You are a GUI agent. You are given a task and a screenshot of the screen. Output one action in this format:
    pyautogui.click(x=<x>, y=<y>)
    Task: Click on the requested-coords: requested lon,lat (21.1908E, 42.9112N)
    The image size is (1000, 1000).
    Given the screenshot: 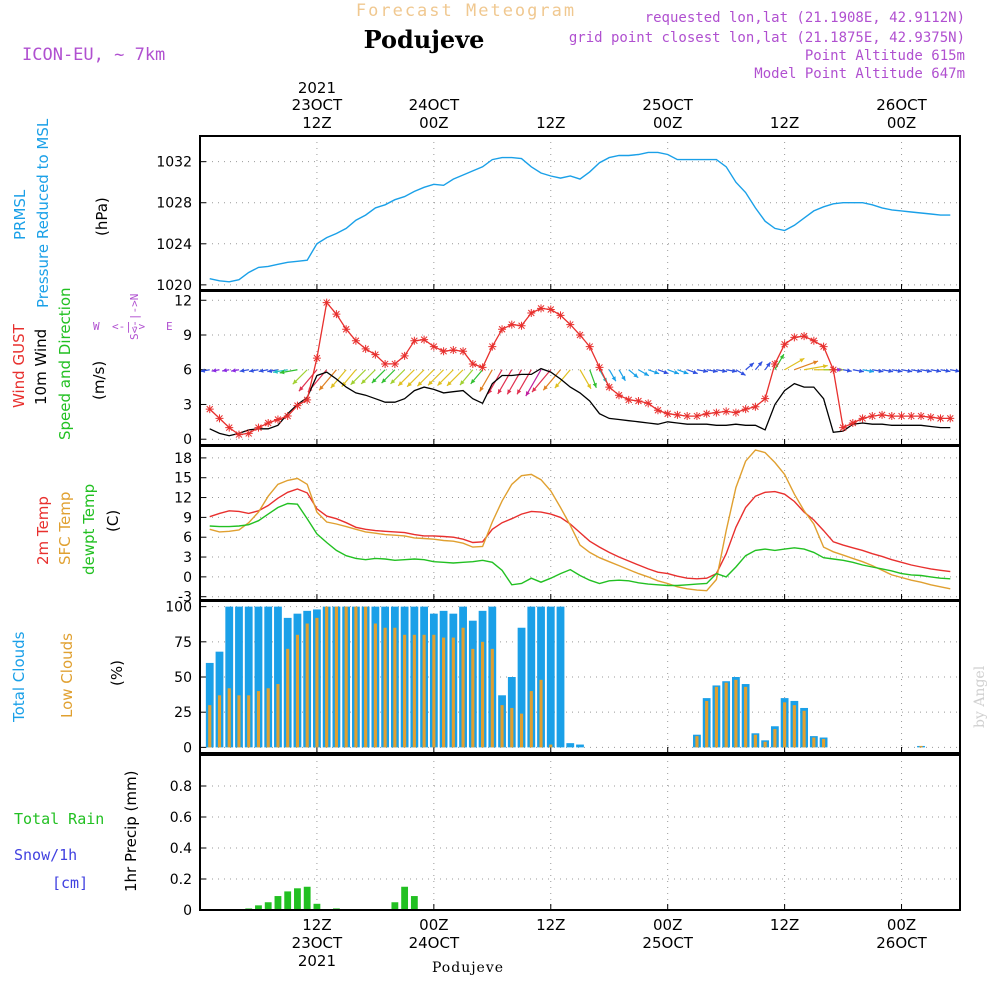 What is the action you would take?
    pyautogui.click(x=805, y=18)
    